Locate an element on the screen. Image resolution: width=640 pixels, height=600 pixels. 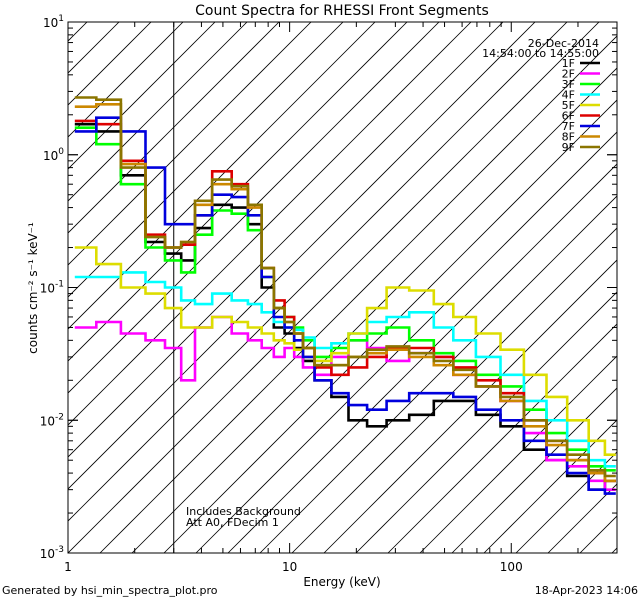
y-tick-labels: 10¹ 10⁰ 10⁻¹ 10⁻² 10⁻³ is located at coordinates (52, 287).